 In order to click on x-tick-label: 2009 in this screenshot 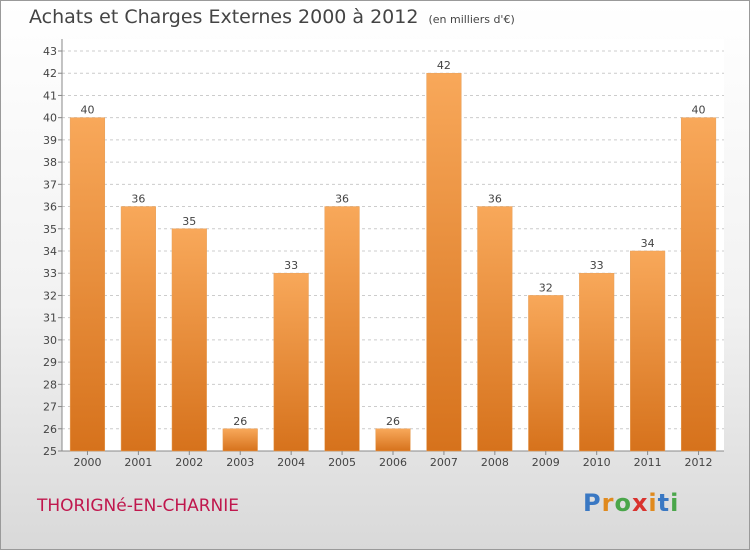, I will do `click(546, 462)`.